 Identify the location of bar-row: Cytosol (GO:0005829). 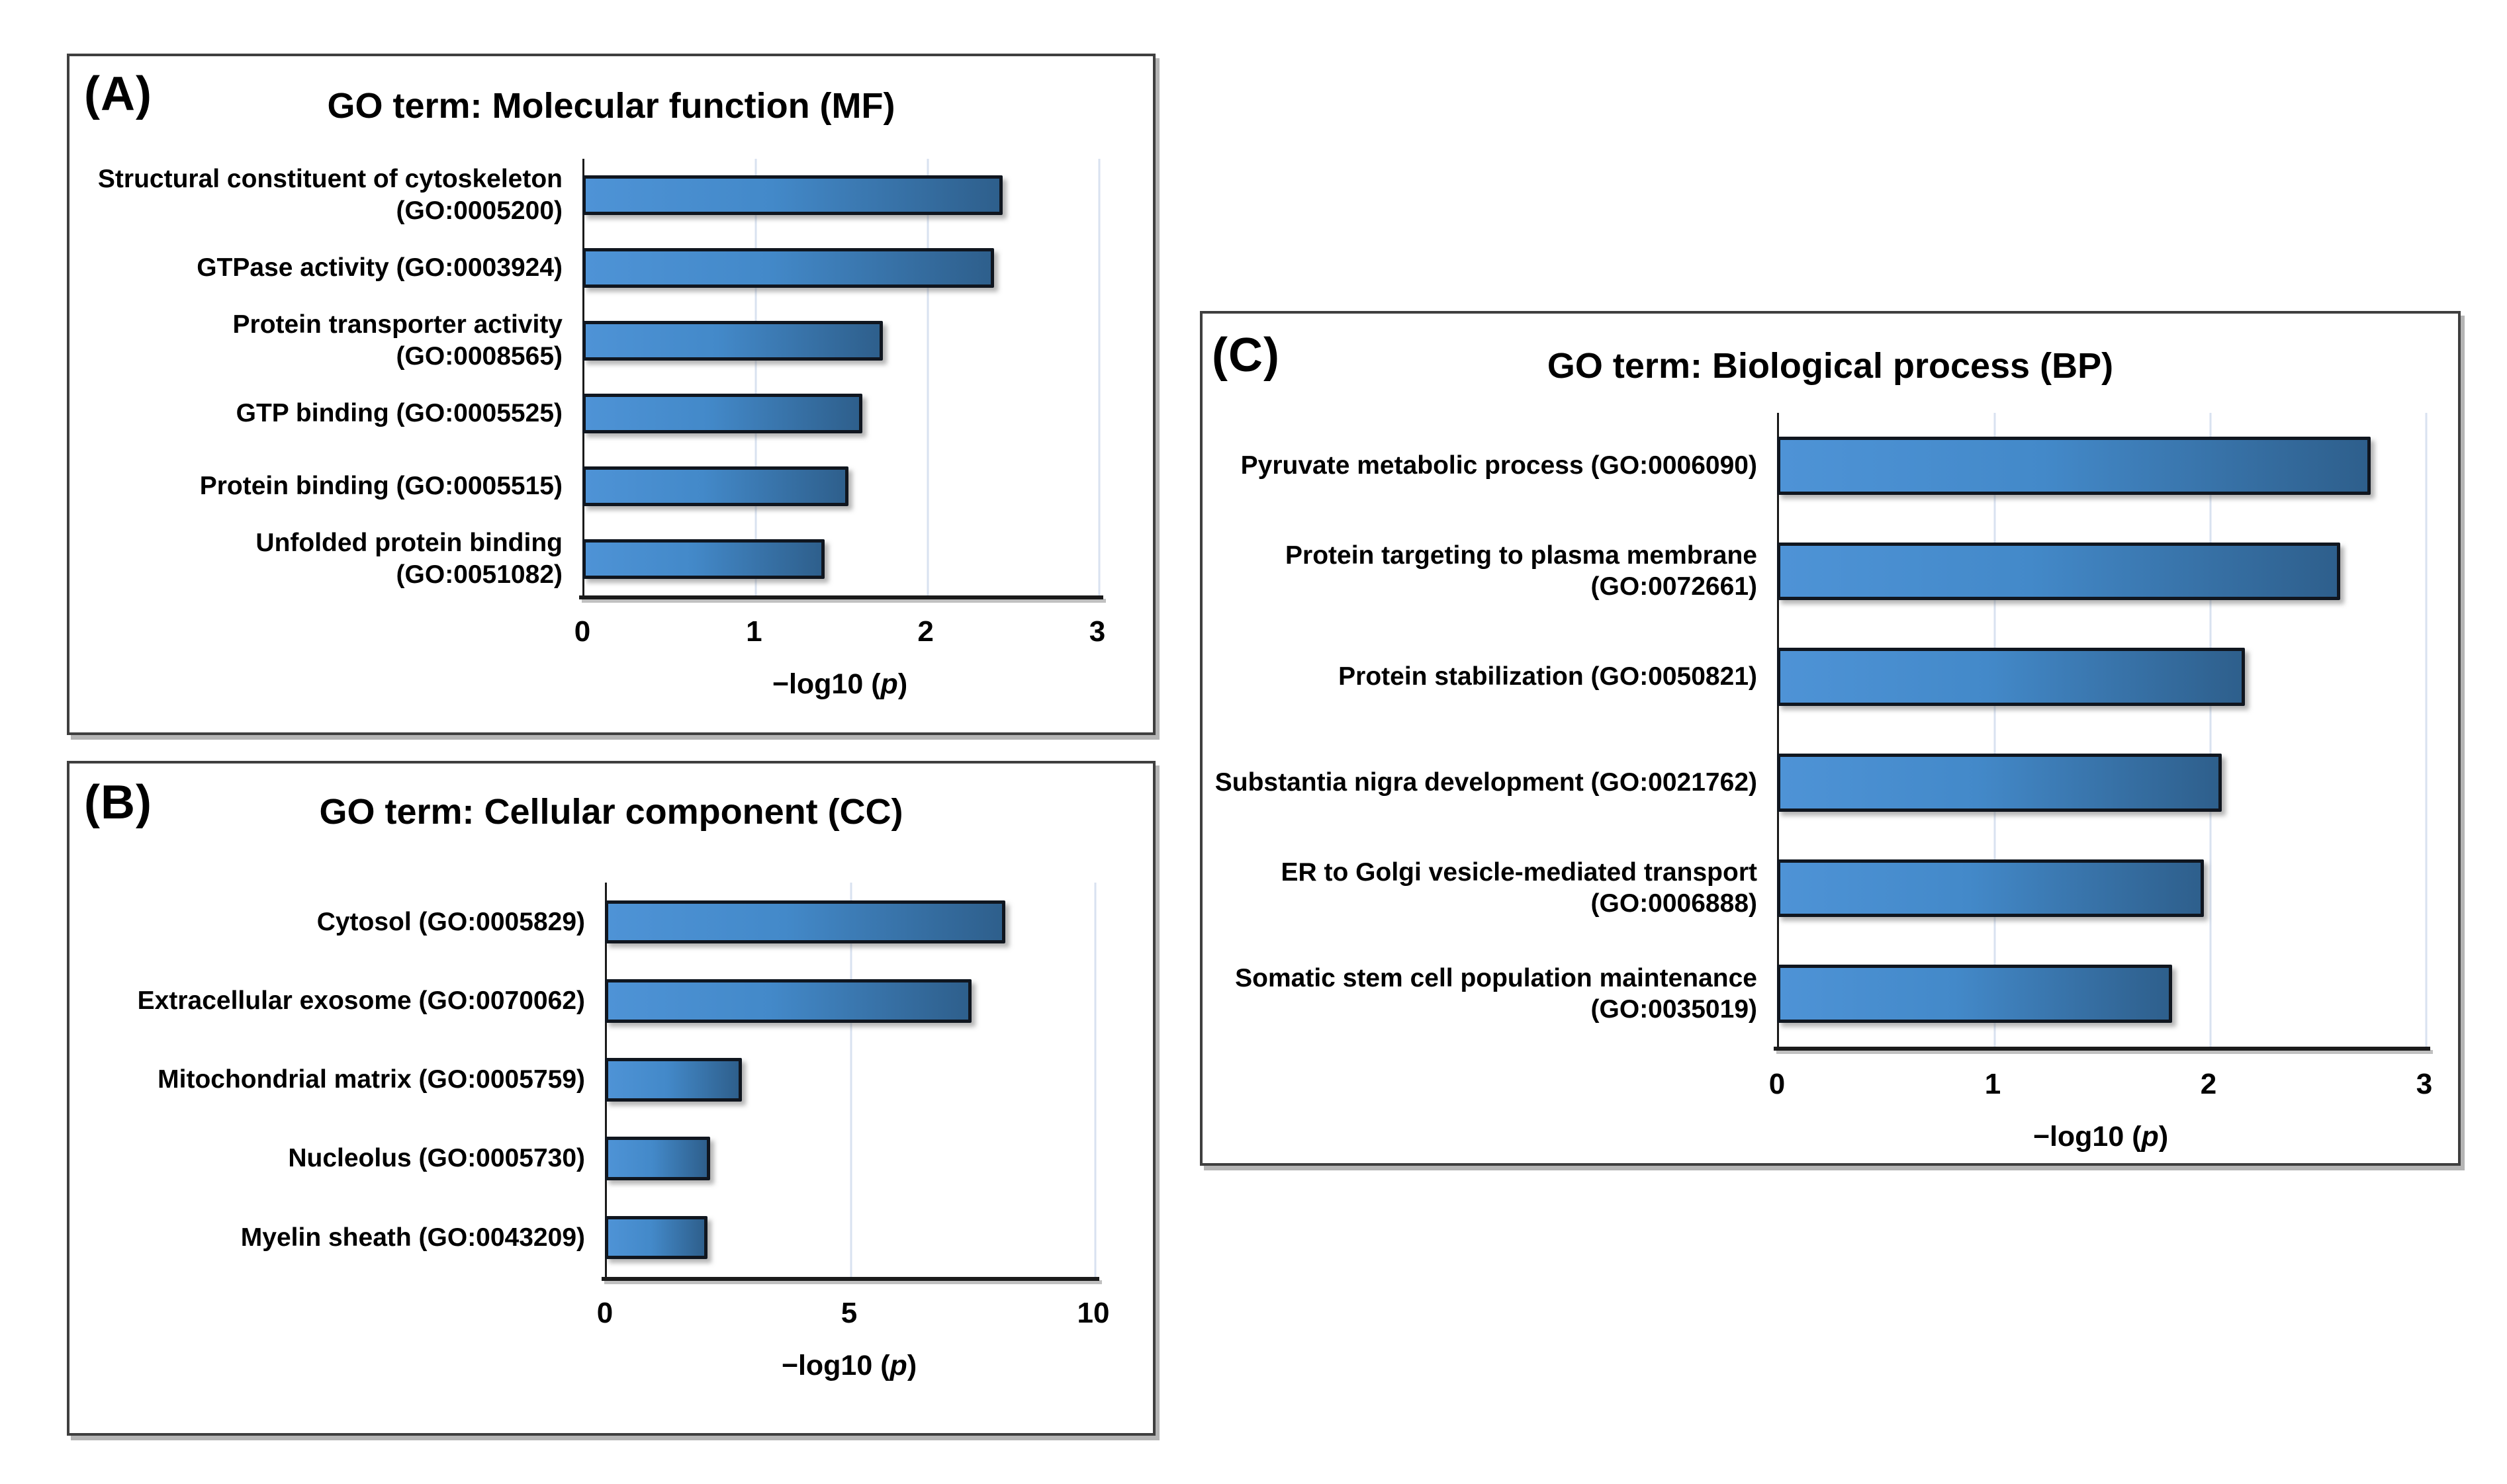
(588, 922).